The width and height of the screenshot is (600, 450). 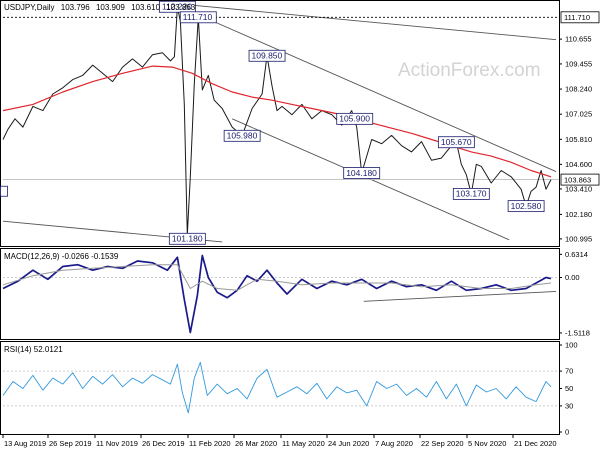 I want to click on price-annotation-label: 102.580, so click(x=526, y=206).